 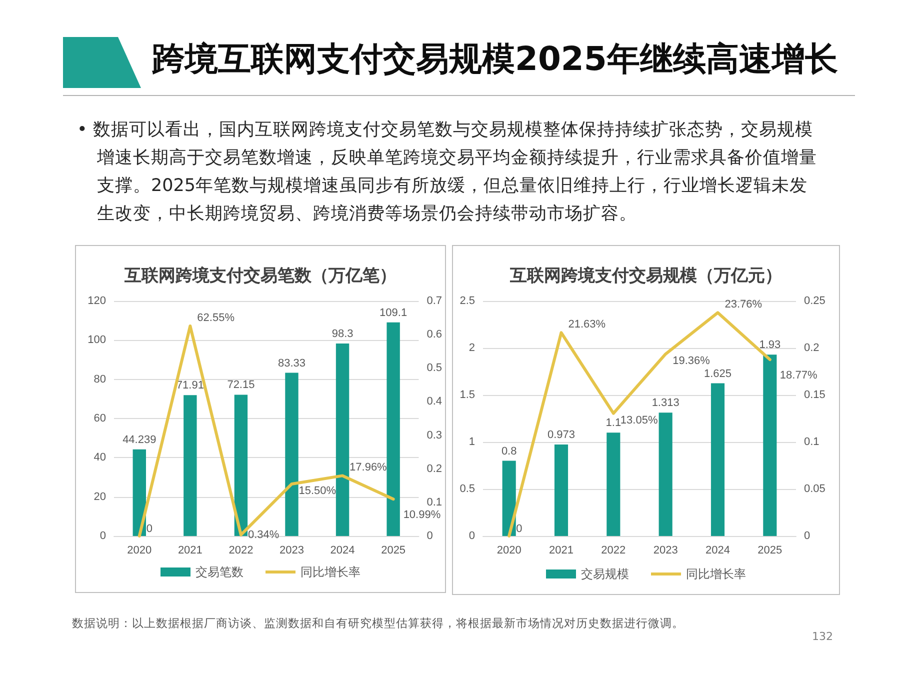 I want to click on legend-label: 交易笔数, so click(x=220, y=572).